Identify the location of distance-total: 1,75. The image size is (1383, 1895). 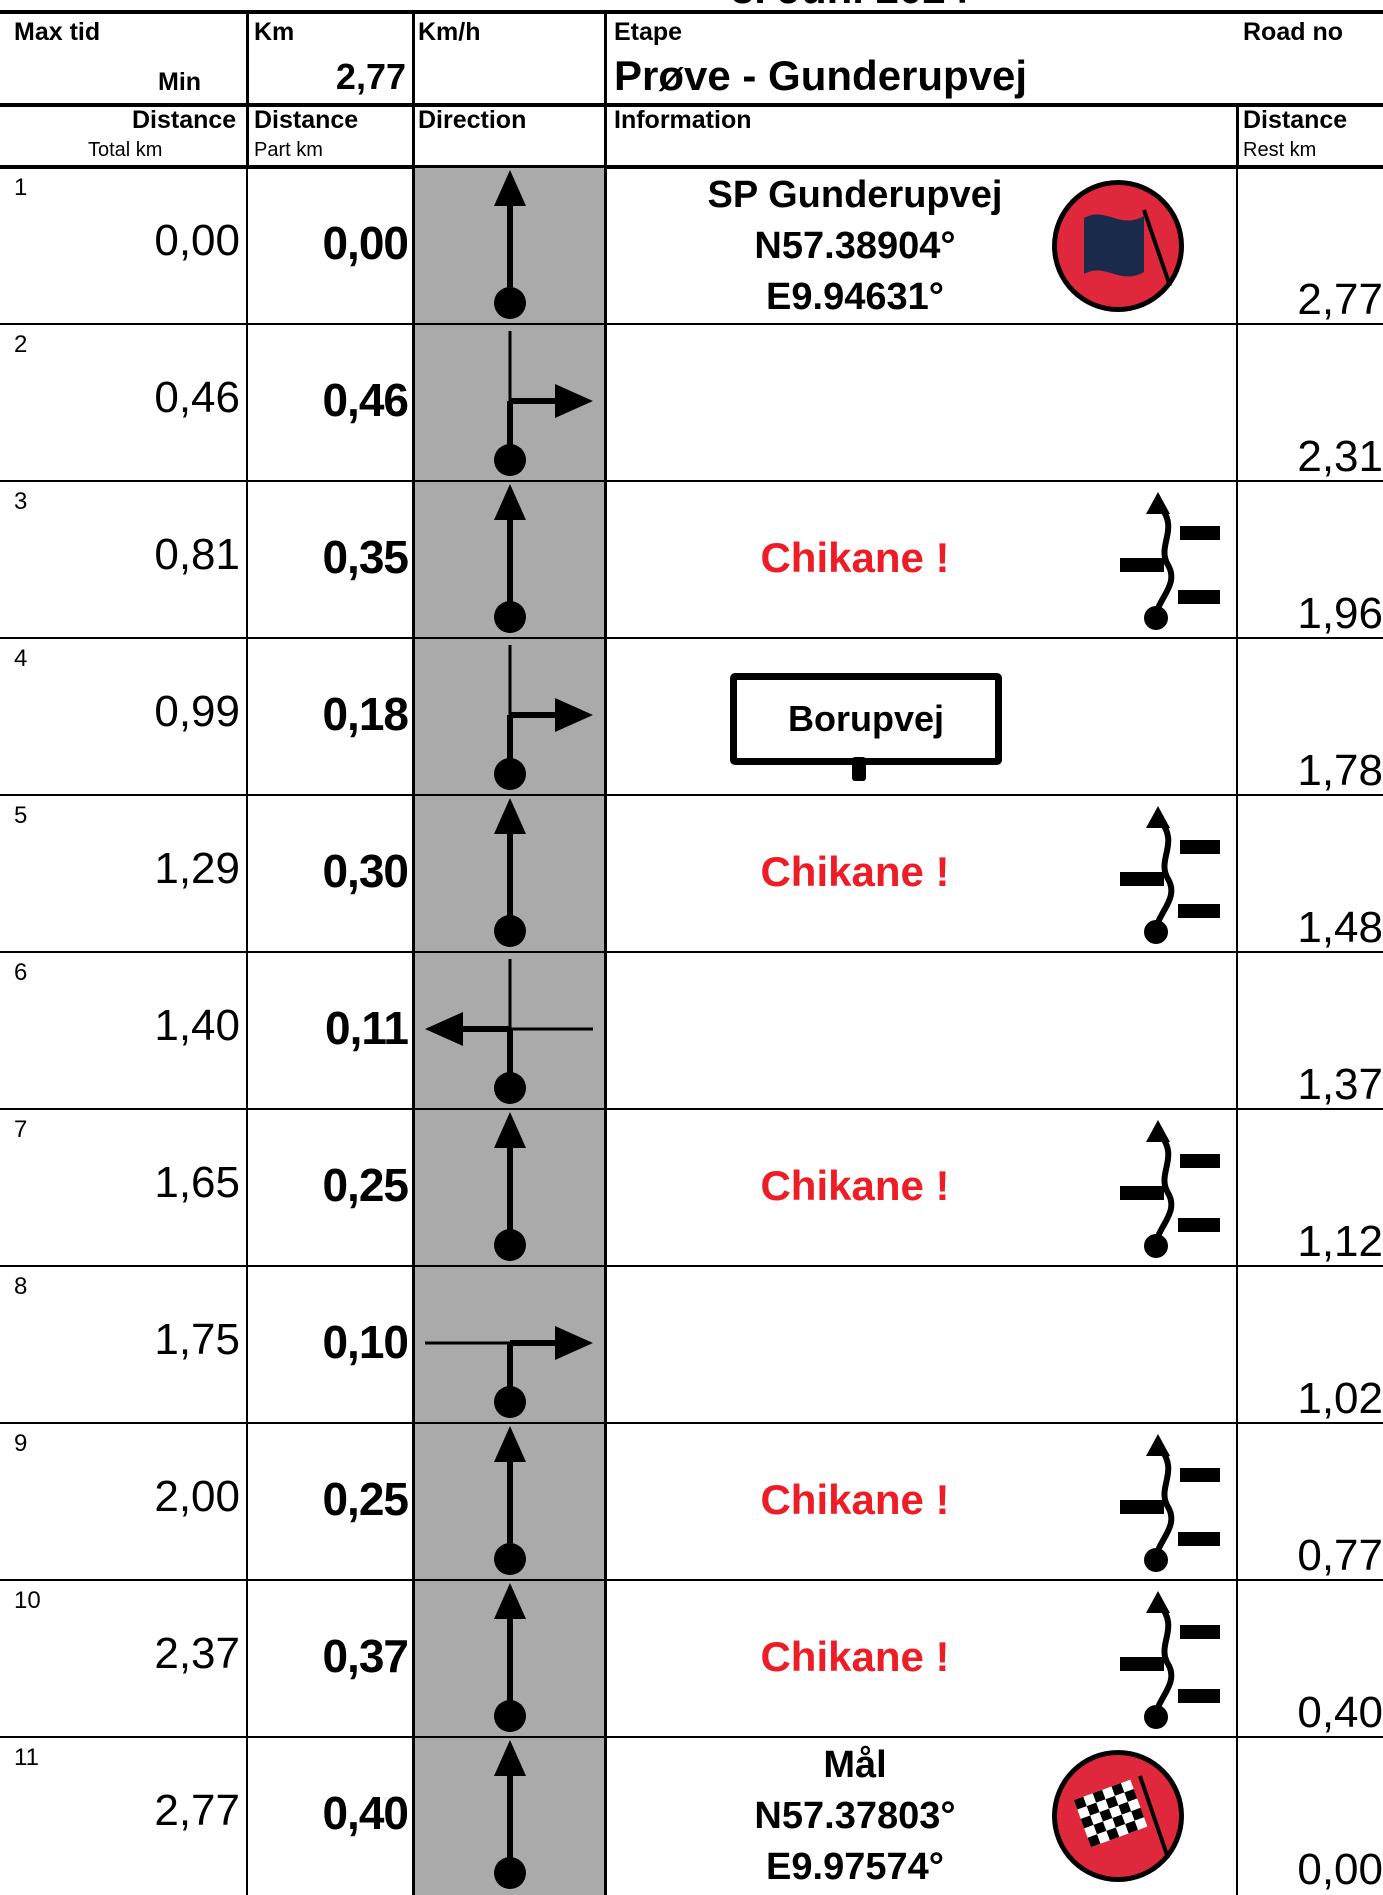
(197, 1339).